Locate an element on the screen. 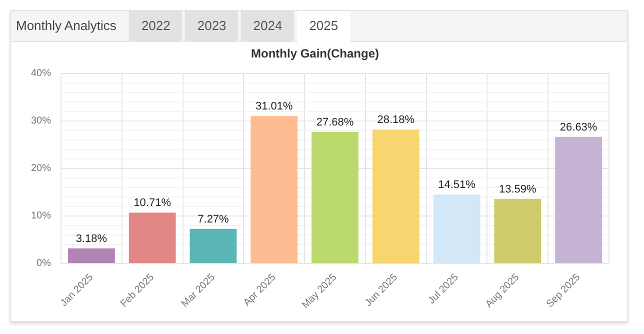 The image size is (644, 334). data-label: 26.63% is located at coordinates (579, 127).